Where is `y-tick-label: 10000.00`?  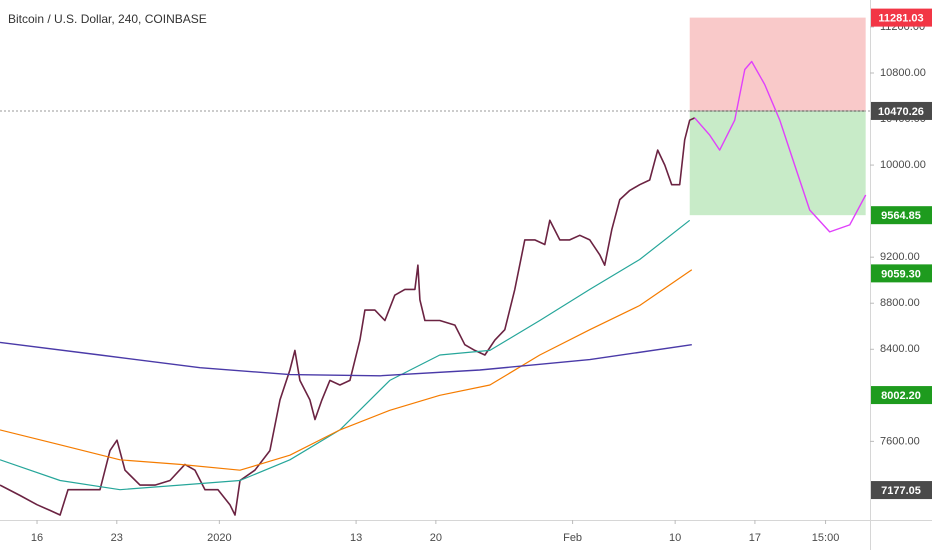
y-tick-label: 10000.00 is located at coordinates (903, 165).